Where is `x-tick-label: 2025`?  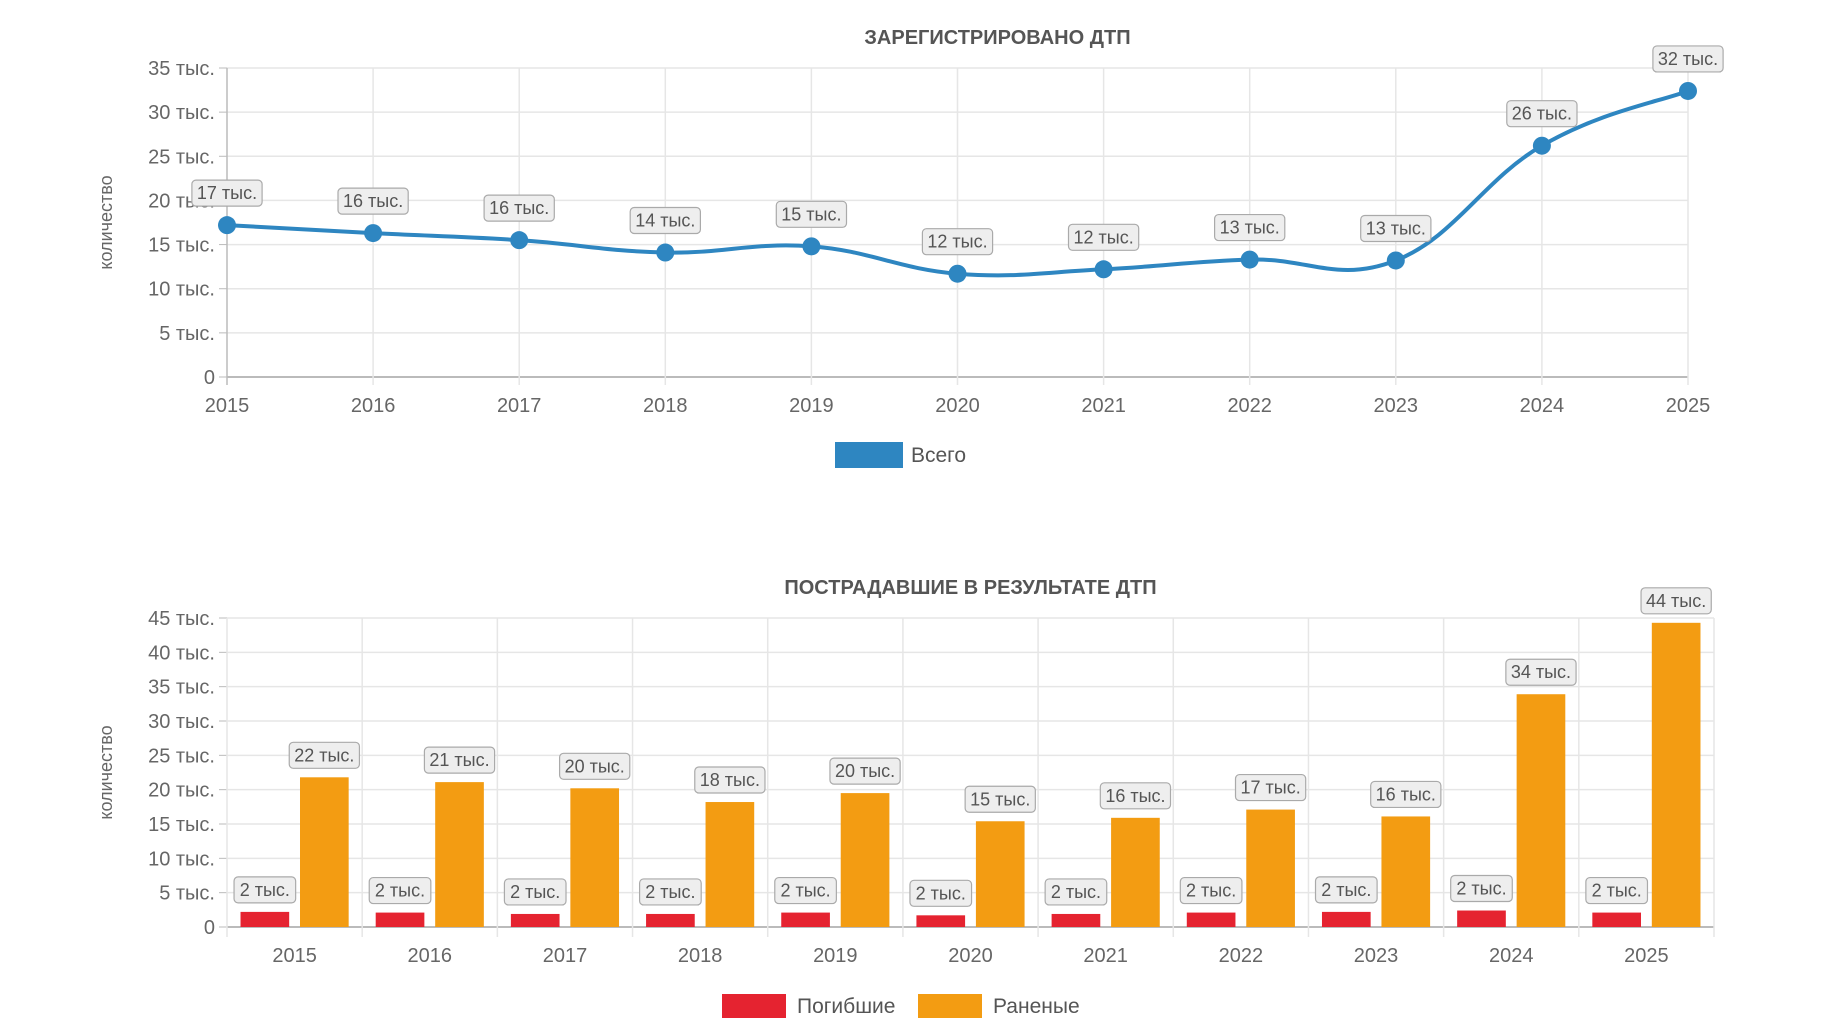
x-tick-label: 2025 is located at coordinates (1688, 406).